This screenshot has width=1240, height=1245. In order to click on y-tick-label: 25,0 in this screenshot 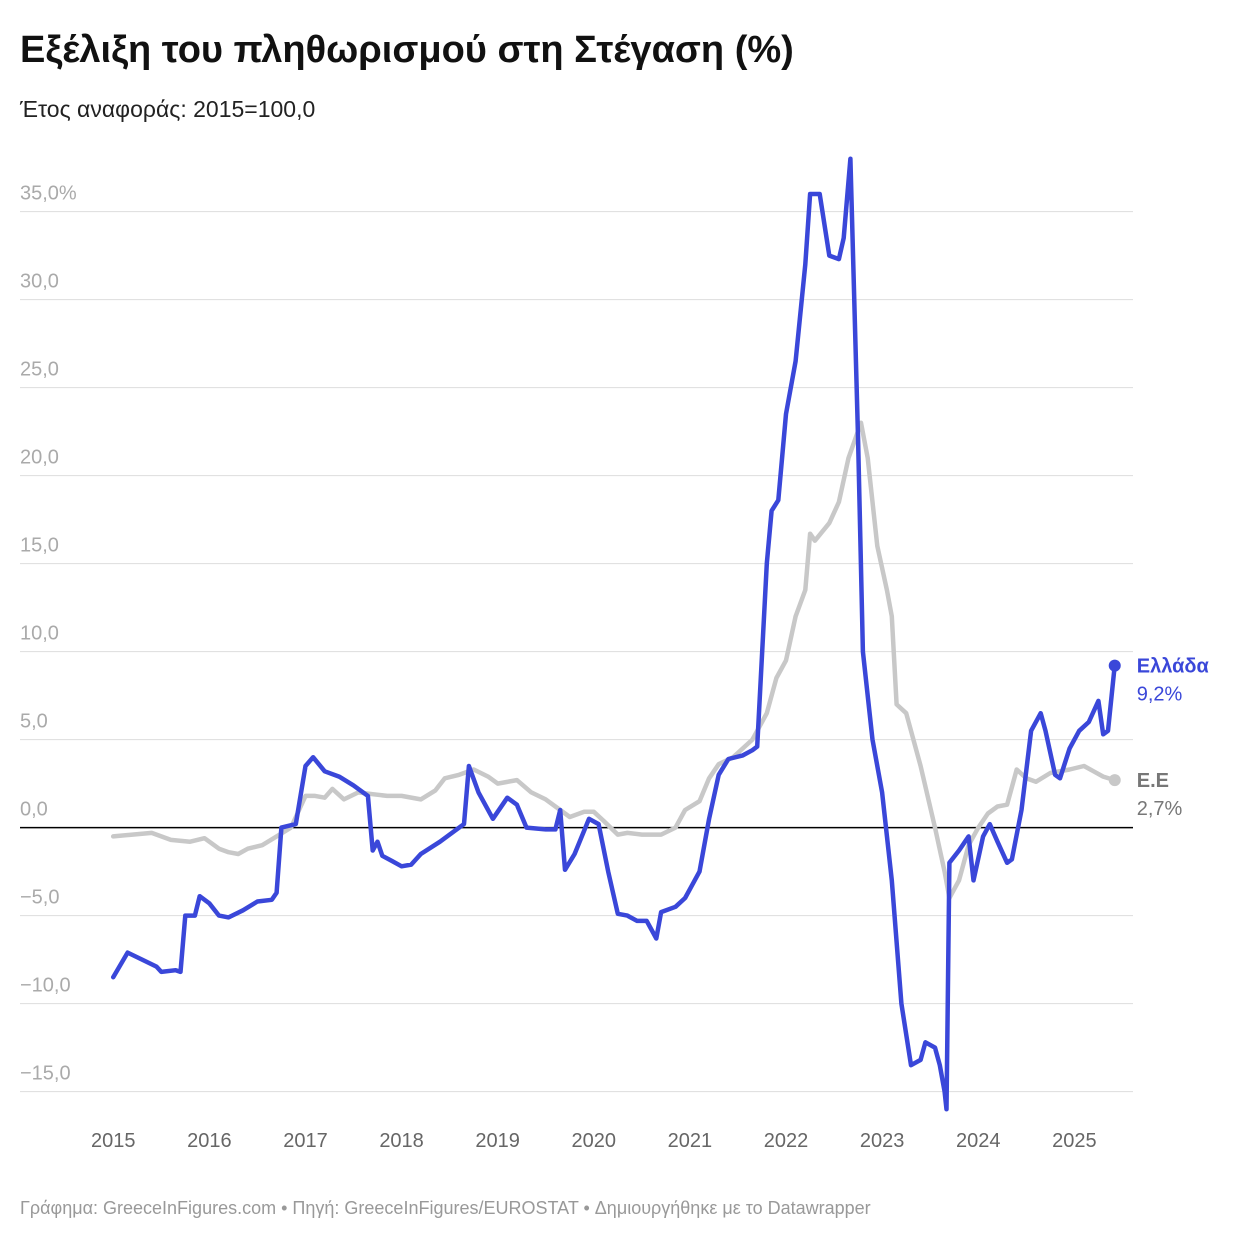, I will do `click(39, 370)`.